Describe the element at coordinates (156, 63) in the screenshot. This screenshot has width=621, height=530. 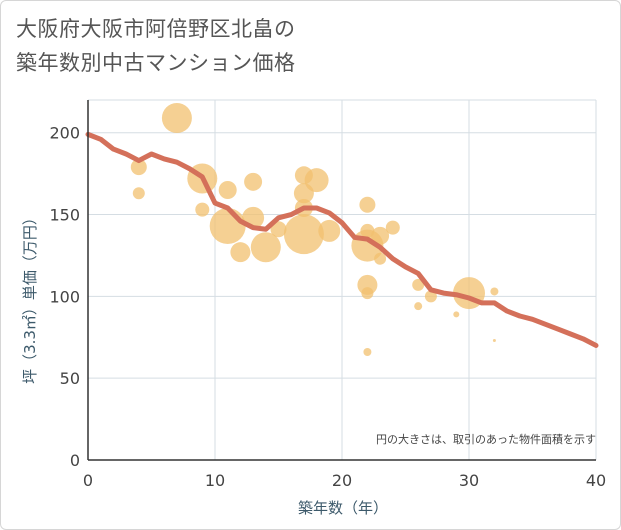
I see `chart-title-line2: 築年数別中古マンション価格` at that location.